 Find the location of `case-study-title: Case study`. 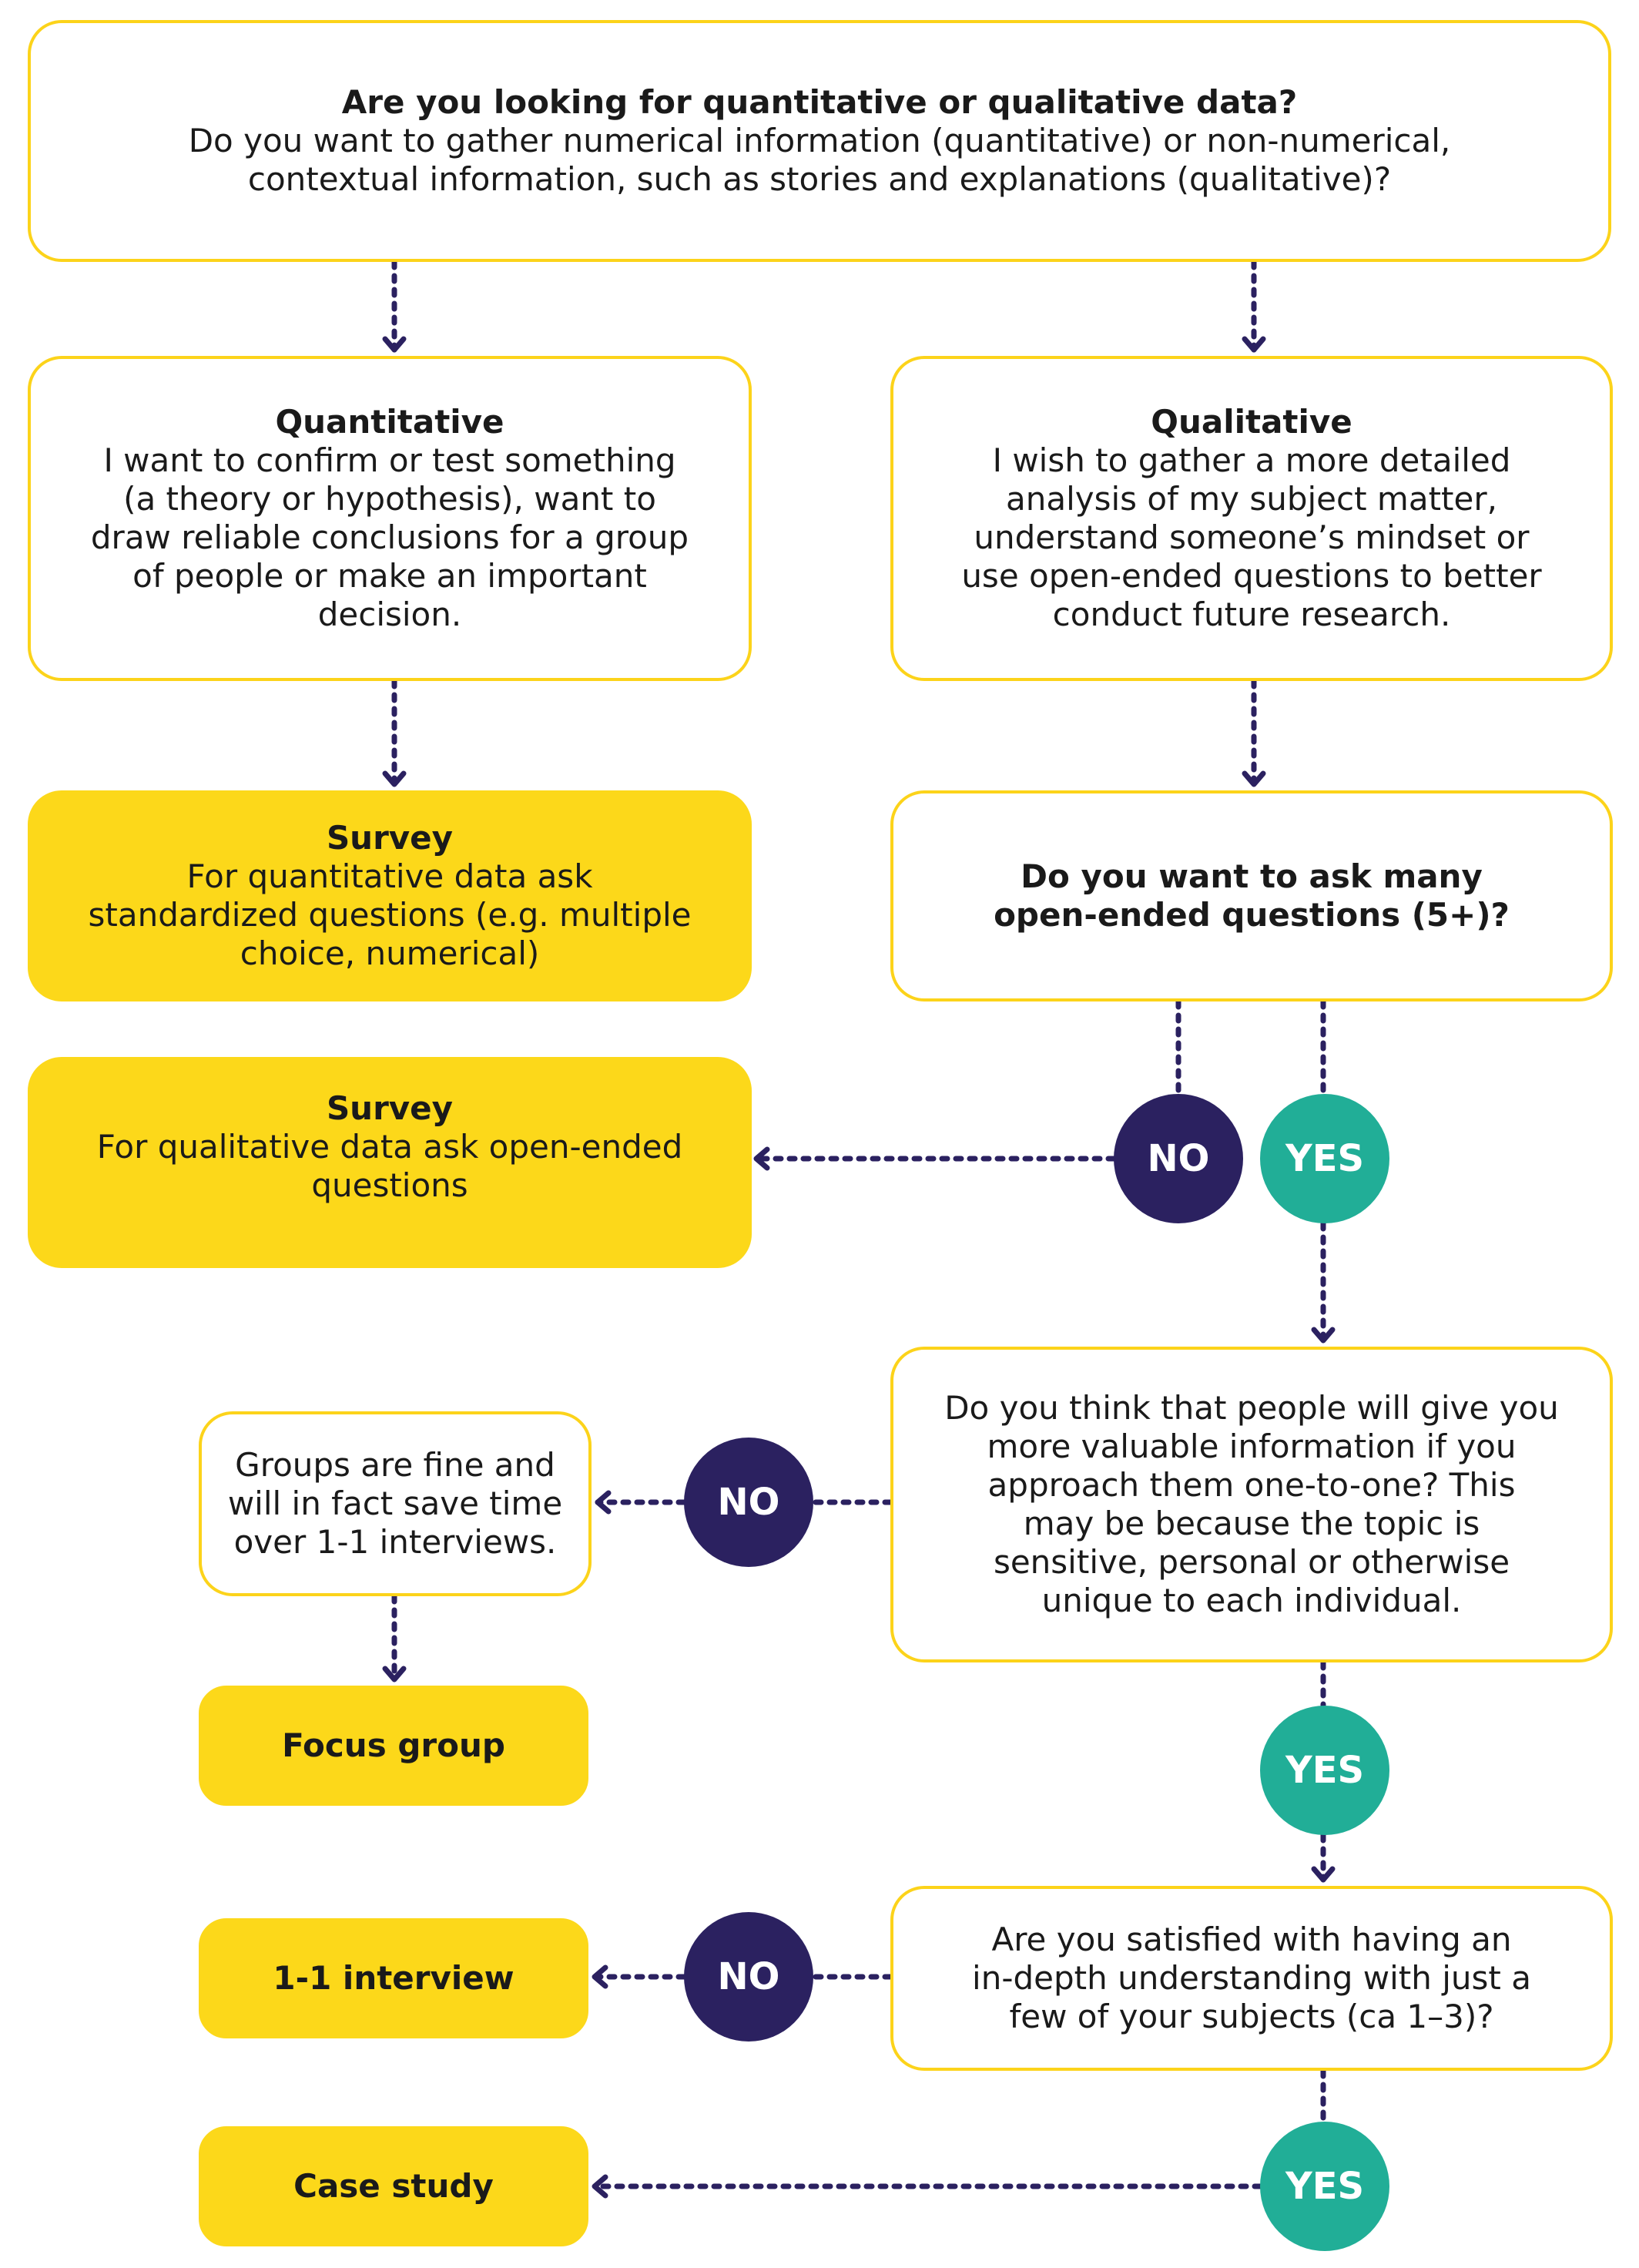

case-study-title: Case study is located at coordinates (394, 2186).